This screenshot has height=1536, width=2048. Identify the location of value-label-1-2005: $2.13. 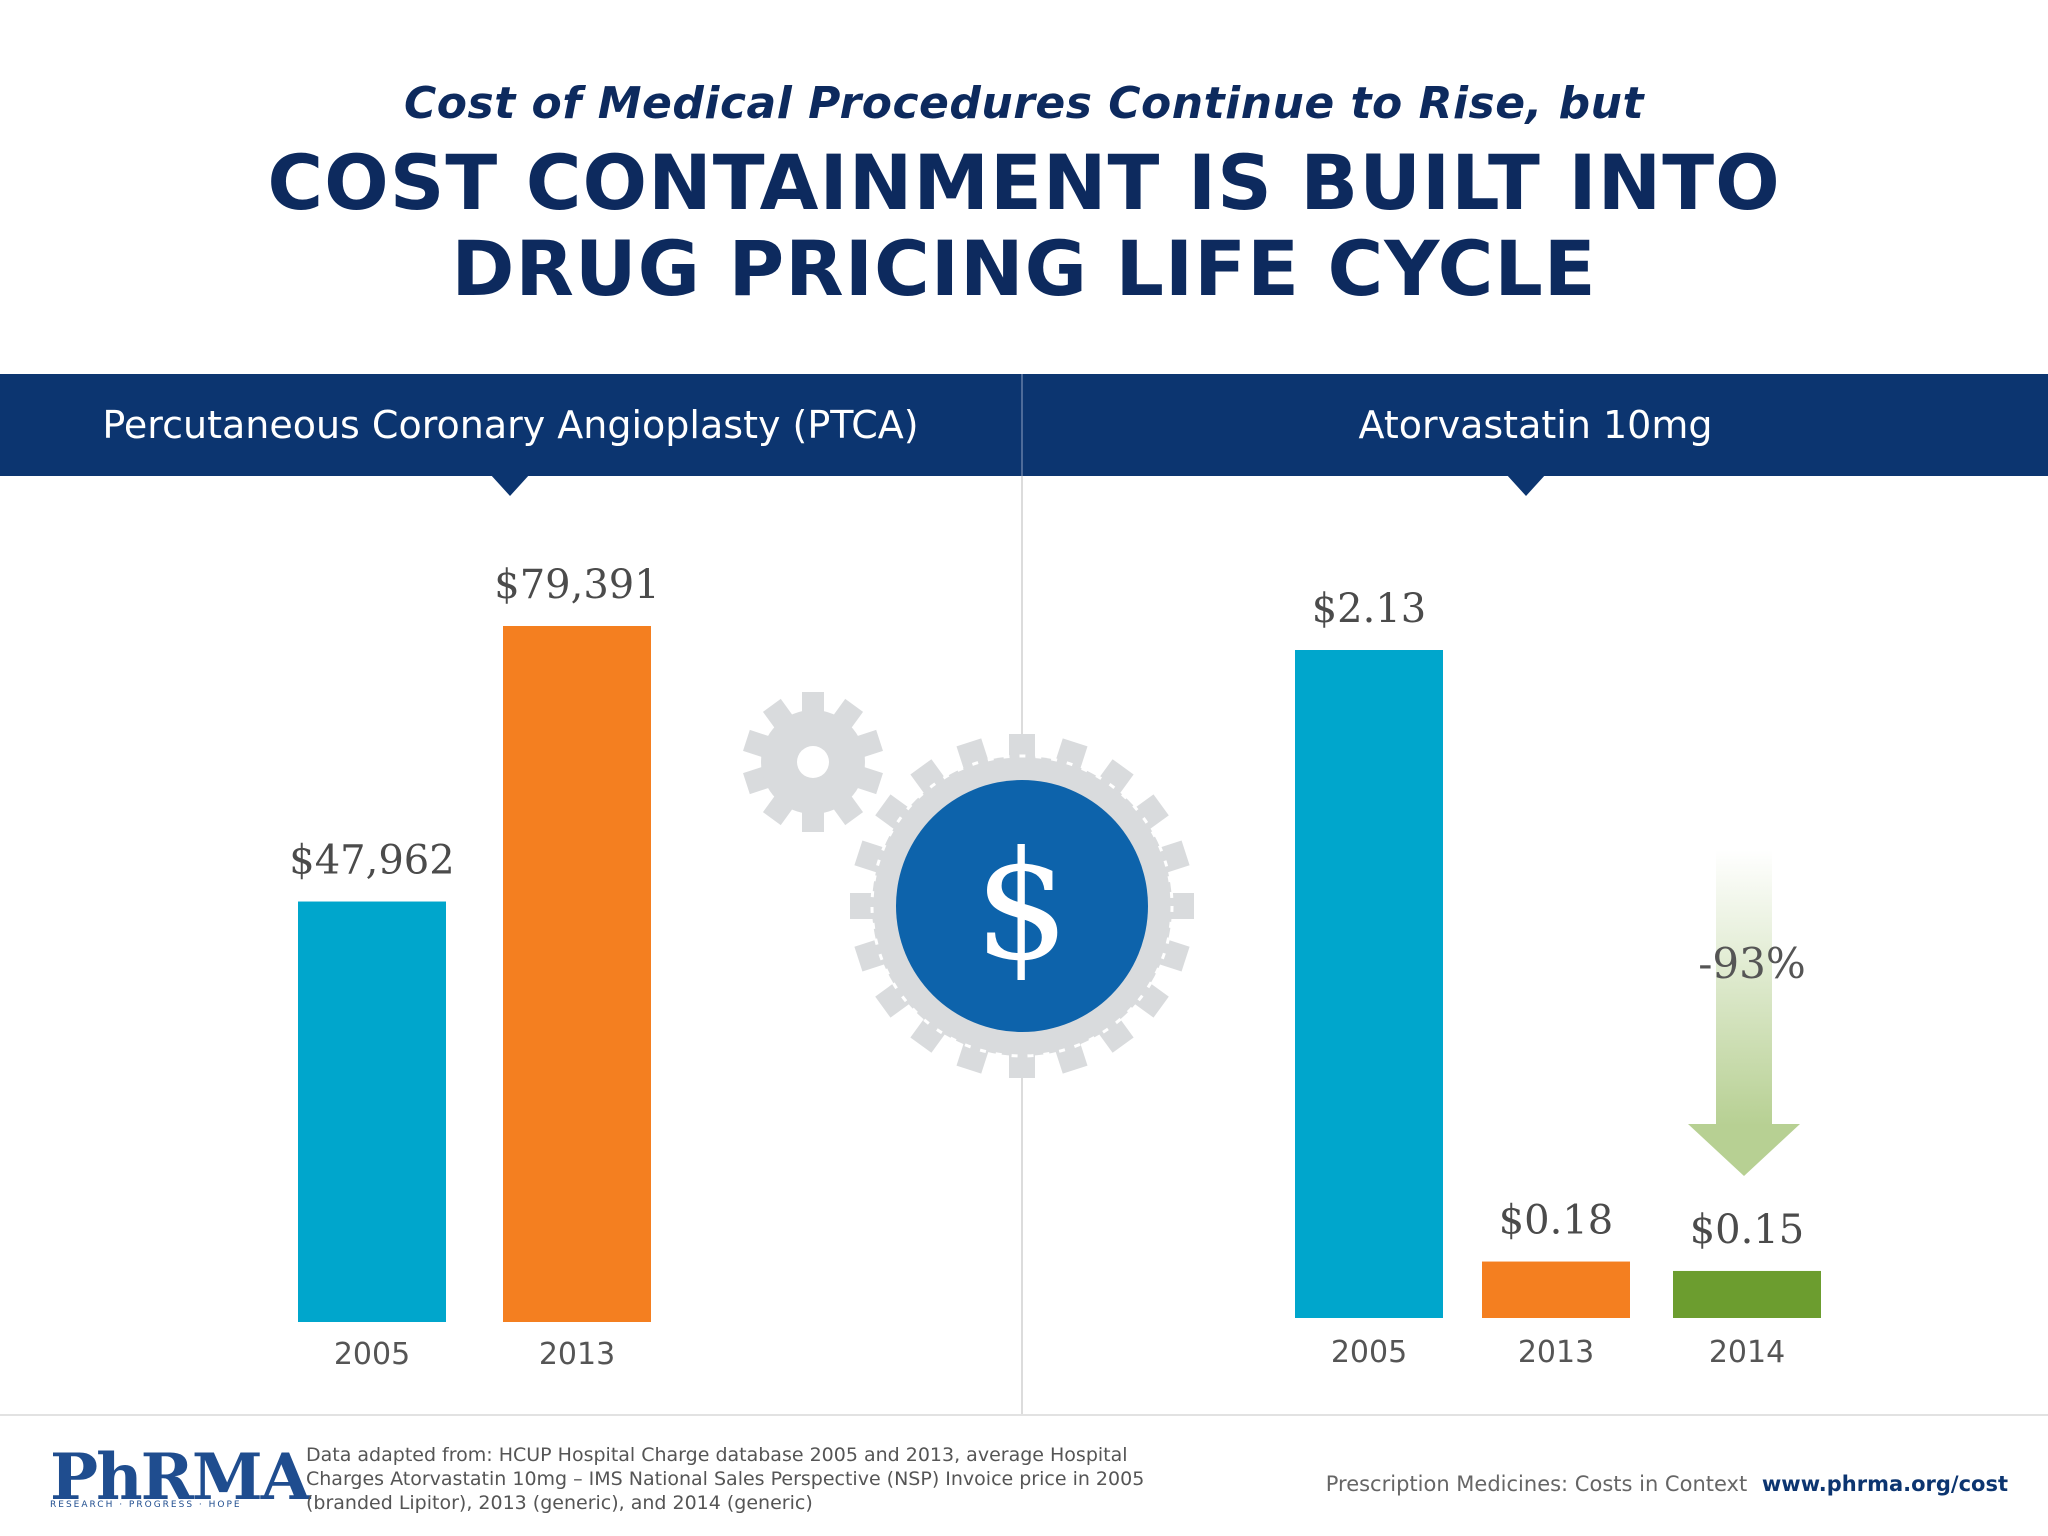
(1369, 609).